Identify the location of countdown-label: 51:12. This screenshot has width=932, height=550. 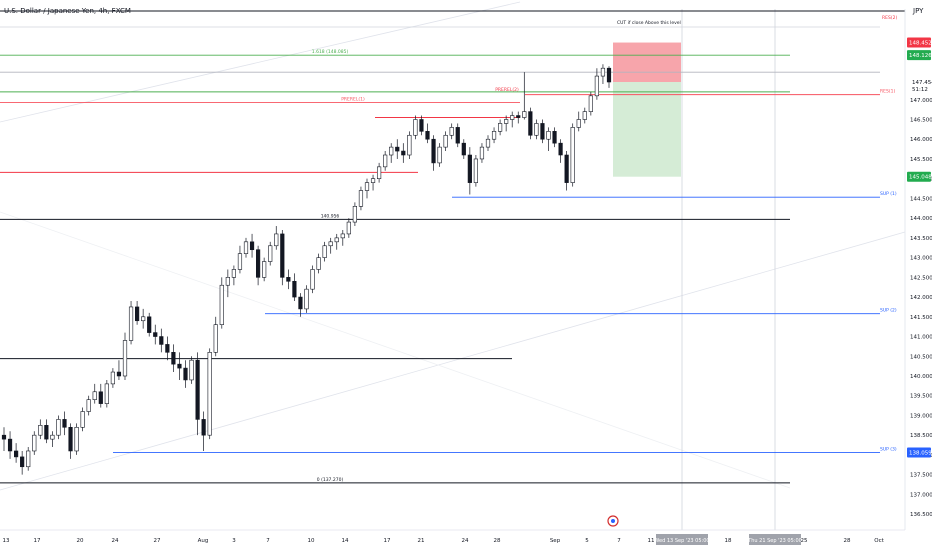
(920, 90).